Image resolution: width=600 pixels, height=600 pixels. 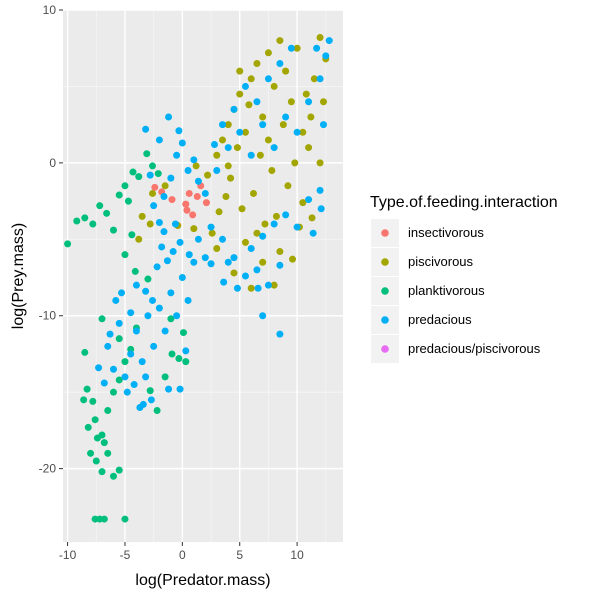 What do you see at coordinates (125, 555) in the screenshot?
I see `x-tick-label: -5` at bounding box center [125, 555].